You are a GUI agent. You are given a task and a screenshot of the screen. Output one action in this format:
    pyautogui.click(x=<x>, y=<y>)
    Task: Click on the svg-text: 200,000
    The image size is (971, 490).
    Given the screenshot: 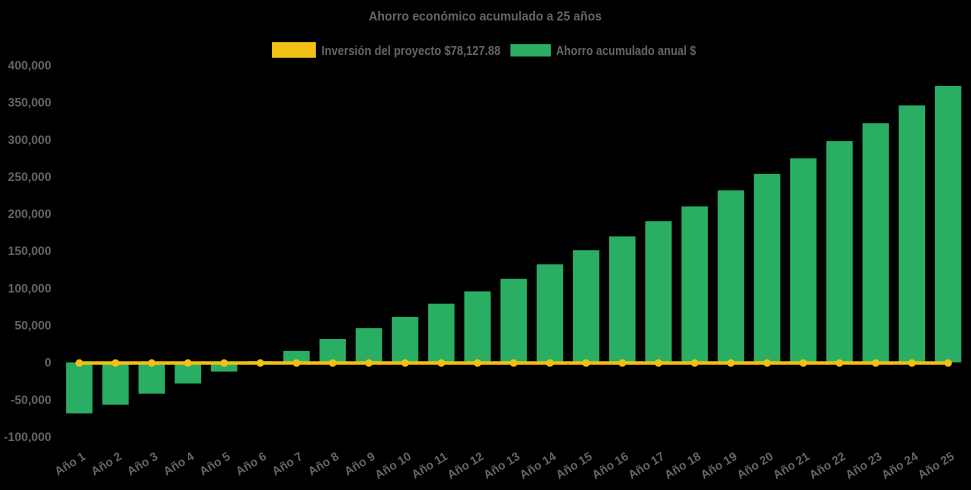 What is the action you would take?
    pyautogui.click(x=30, y=214)
    